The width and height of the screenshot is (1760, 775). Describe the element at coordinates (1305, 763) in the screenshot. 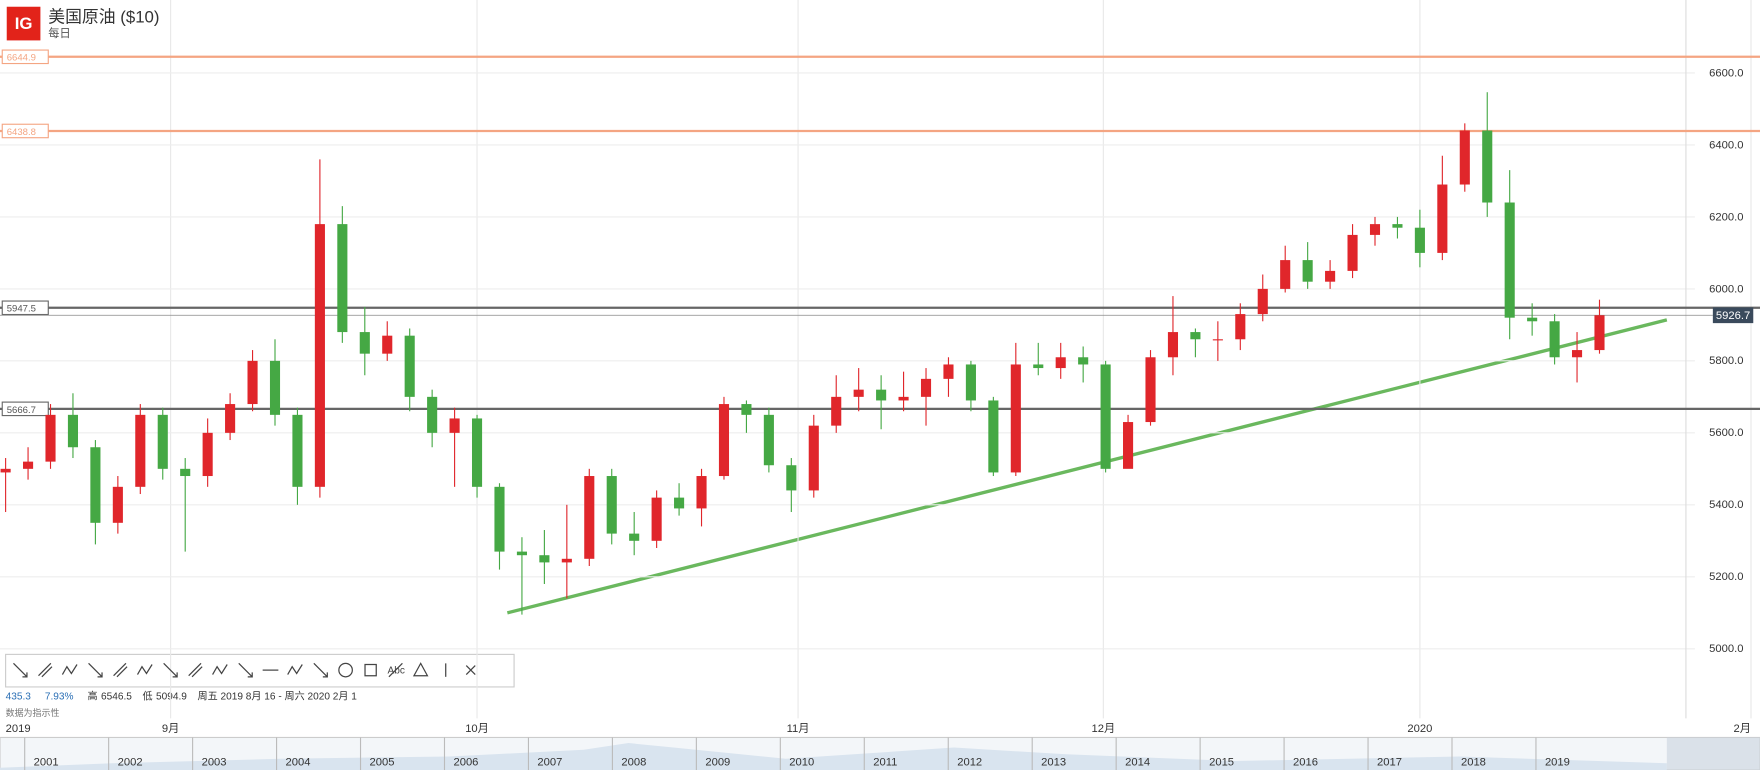

I see `nav-year: 2016` at that location.